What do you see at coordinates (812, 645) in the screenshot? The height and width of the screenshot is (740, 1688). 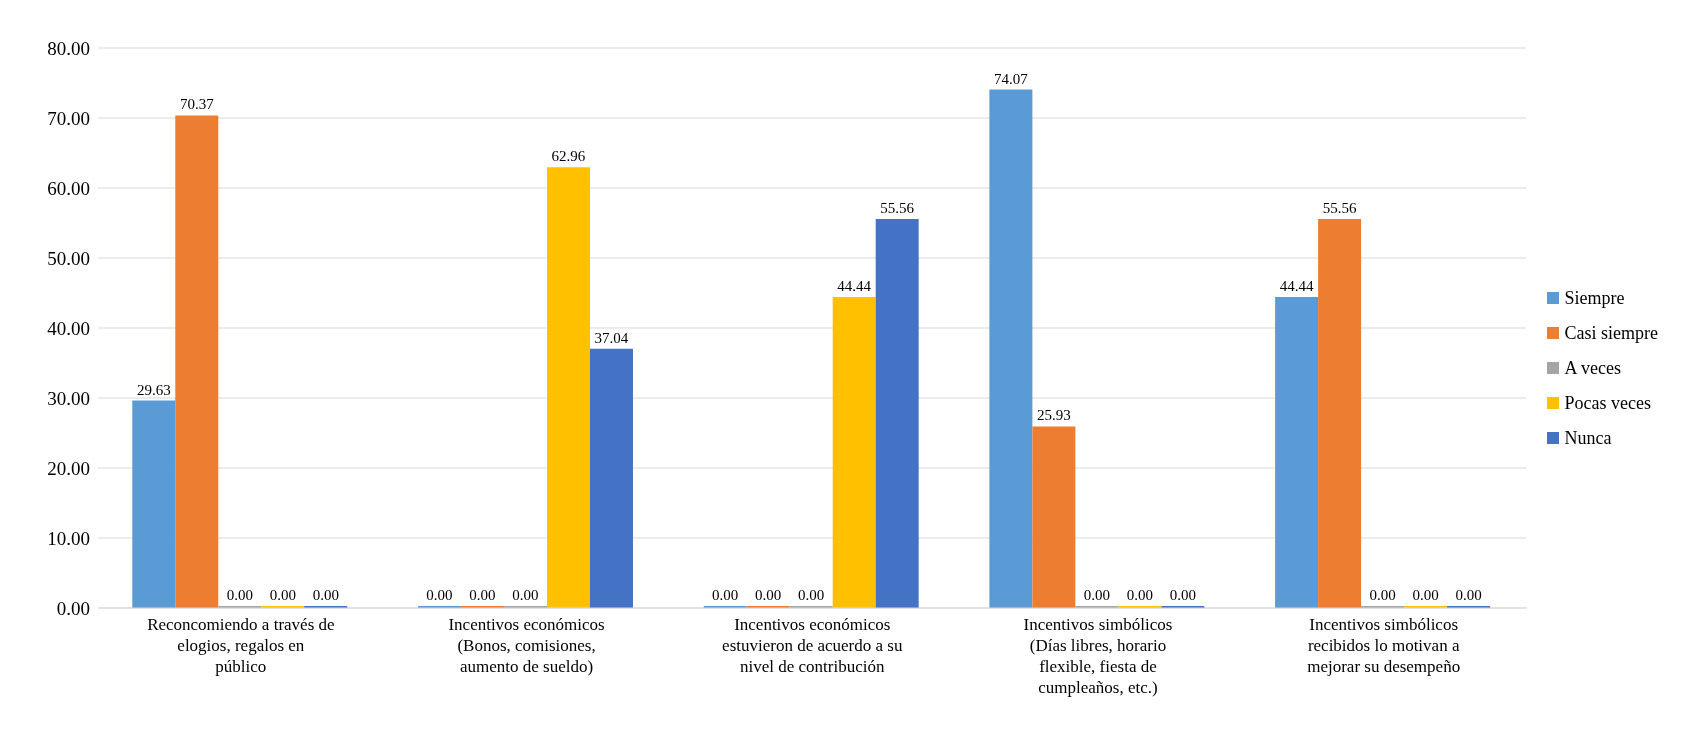 I see `x-tick-label: Incentivos económicos estuvieron de acuerdo a su nivel de contribución` at bounding box center [812, 645].